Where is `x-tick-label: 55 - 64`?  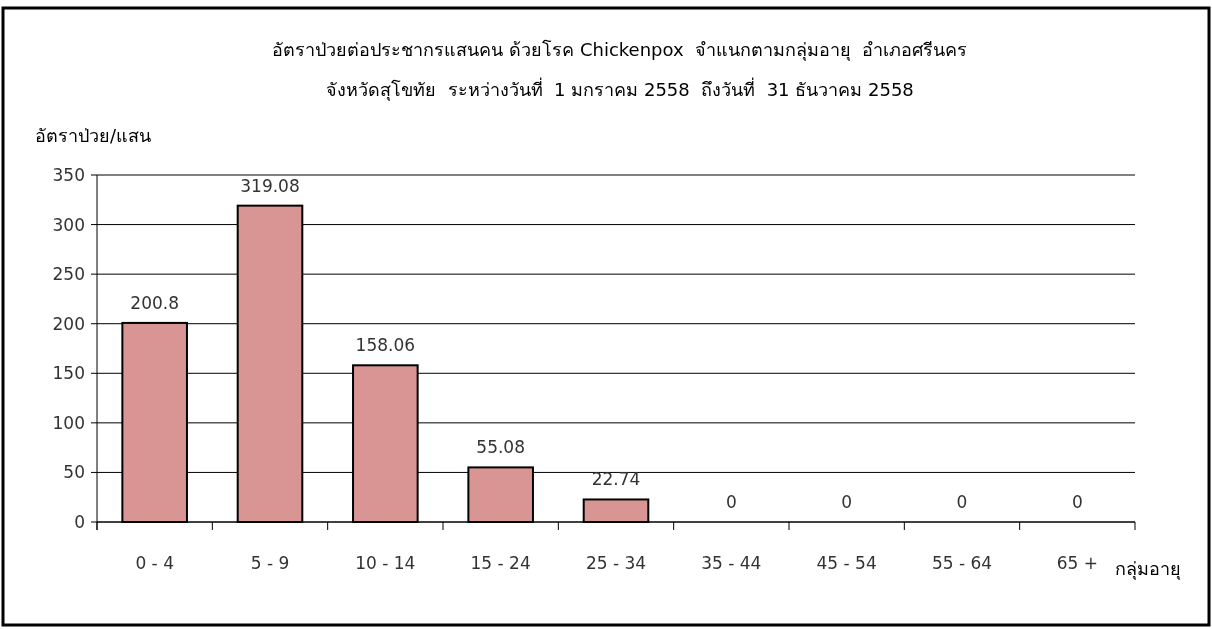 x-tick-label: 55 - 64 is located at coordinates (962, 563).